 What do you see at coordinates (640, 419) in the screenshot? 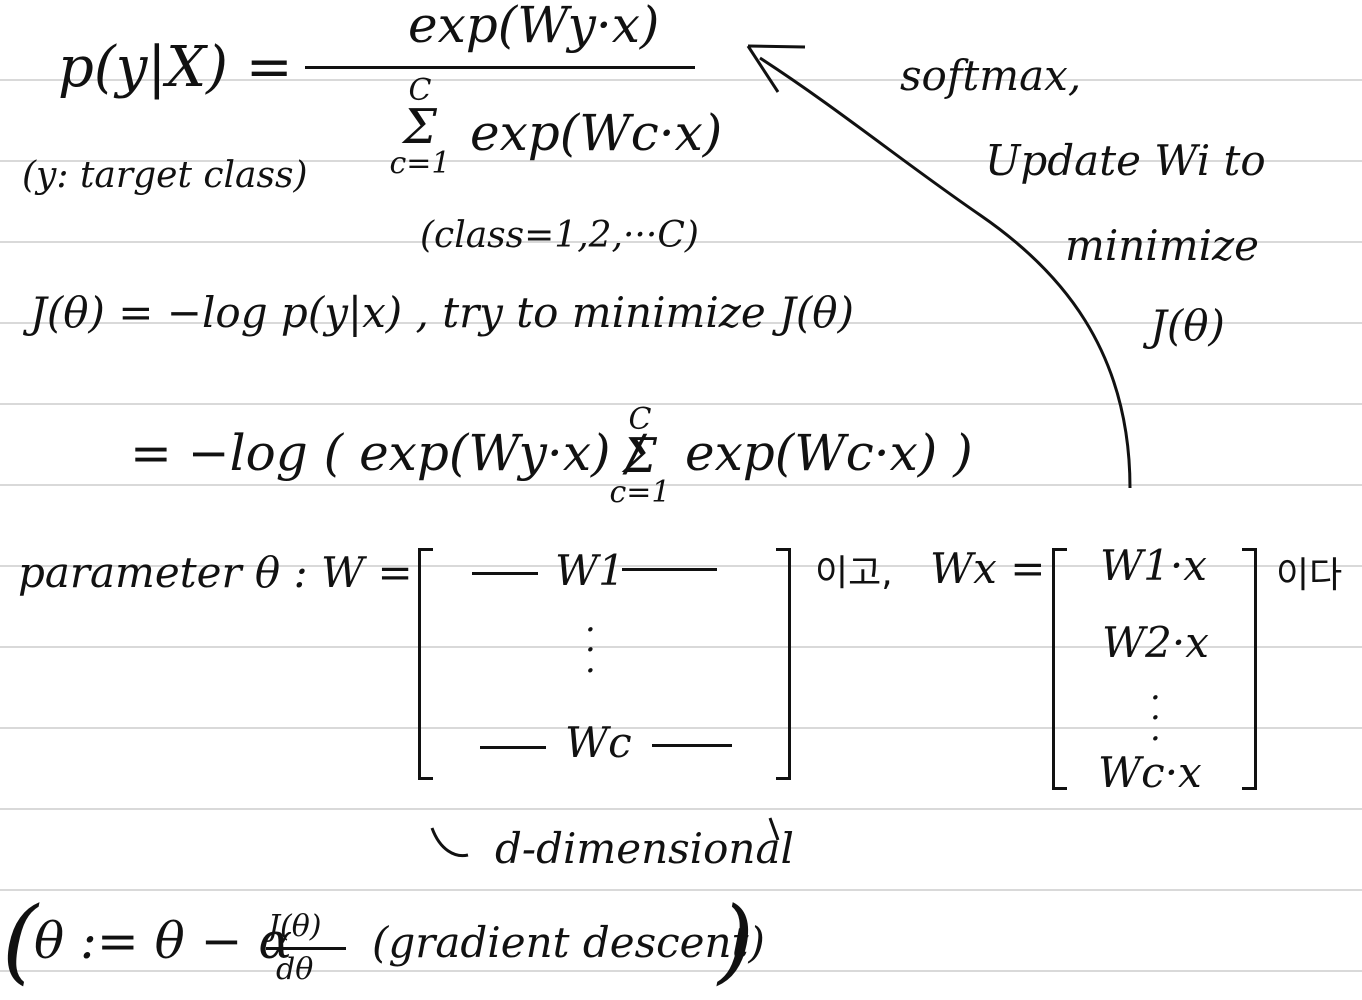
I see `loss-sum-upper: C` at bounding box center [640, 419].